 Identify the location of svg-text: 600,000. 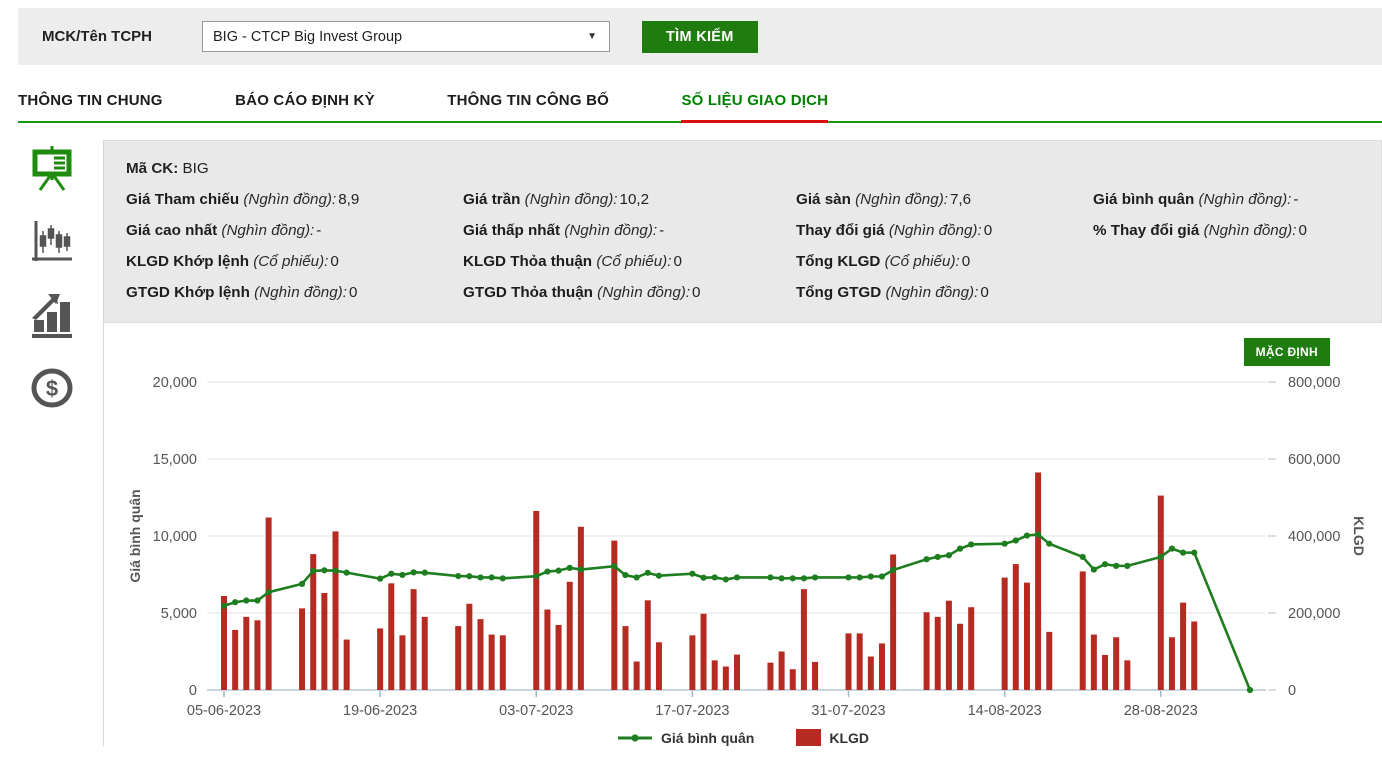
(1314, 460).